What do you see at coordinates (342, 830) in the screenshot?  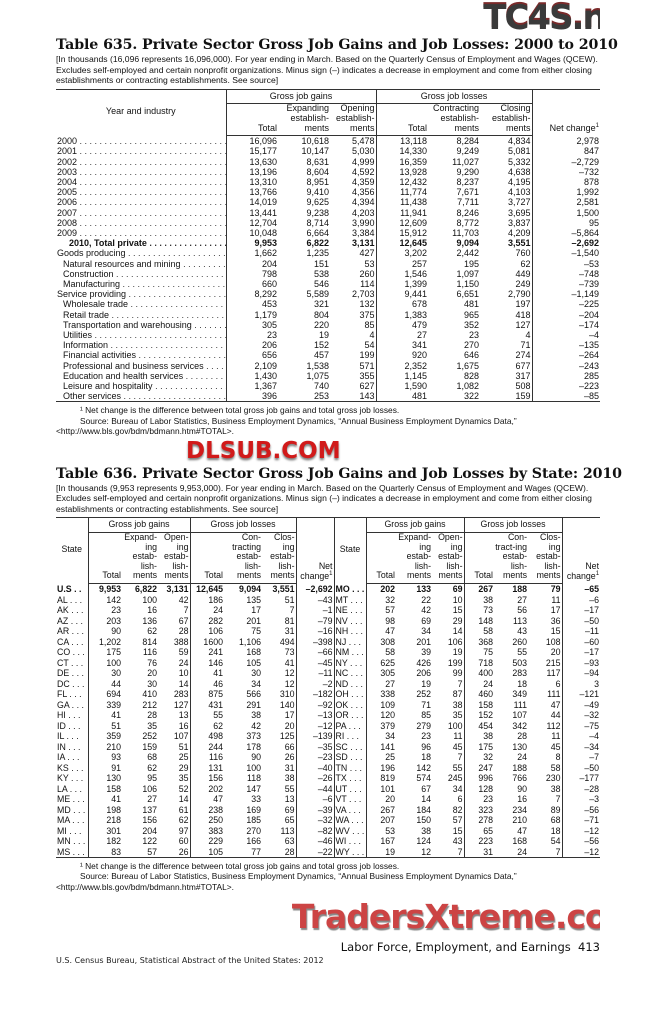 I see `state-code: WV` at bounding box center [342, 830].